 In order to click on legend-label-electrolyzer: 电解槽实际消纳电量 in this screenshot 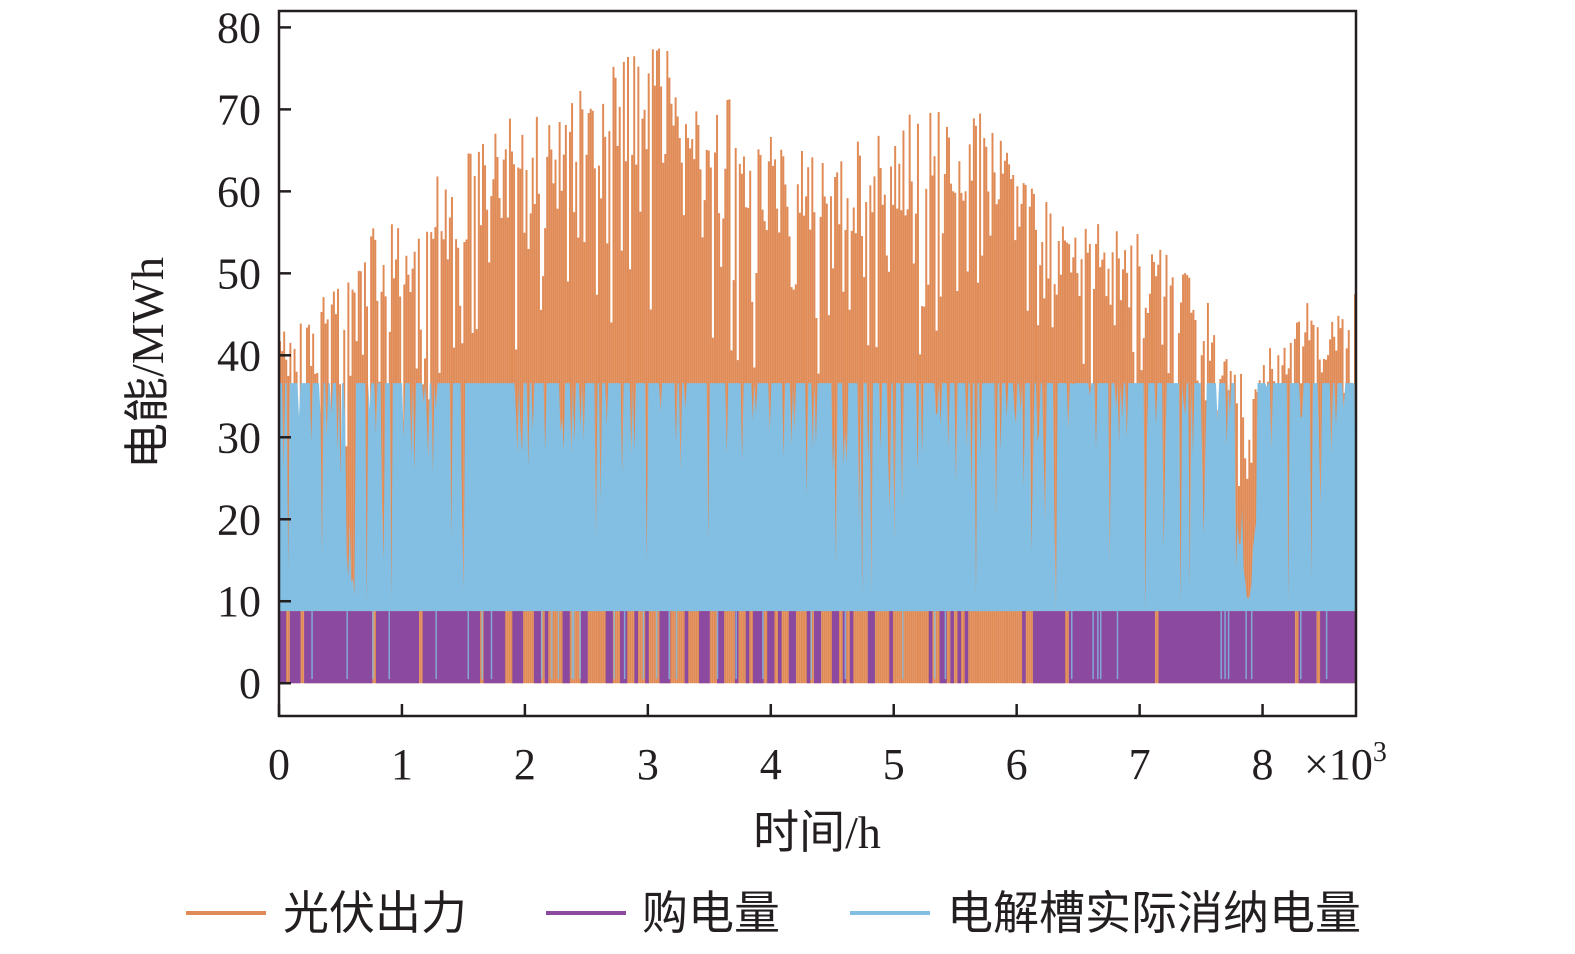, I will do `click(1154, 913)`.